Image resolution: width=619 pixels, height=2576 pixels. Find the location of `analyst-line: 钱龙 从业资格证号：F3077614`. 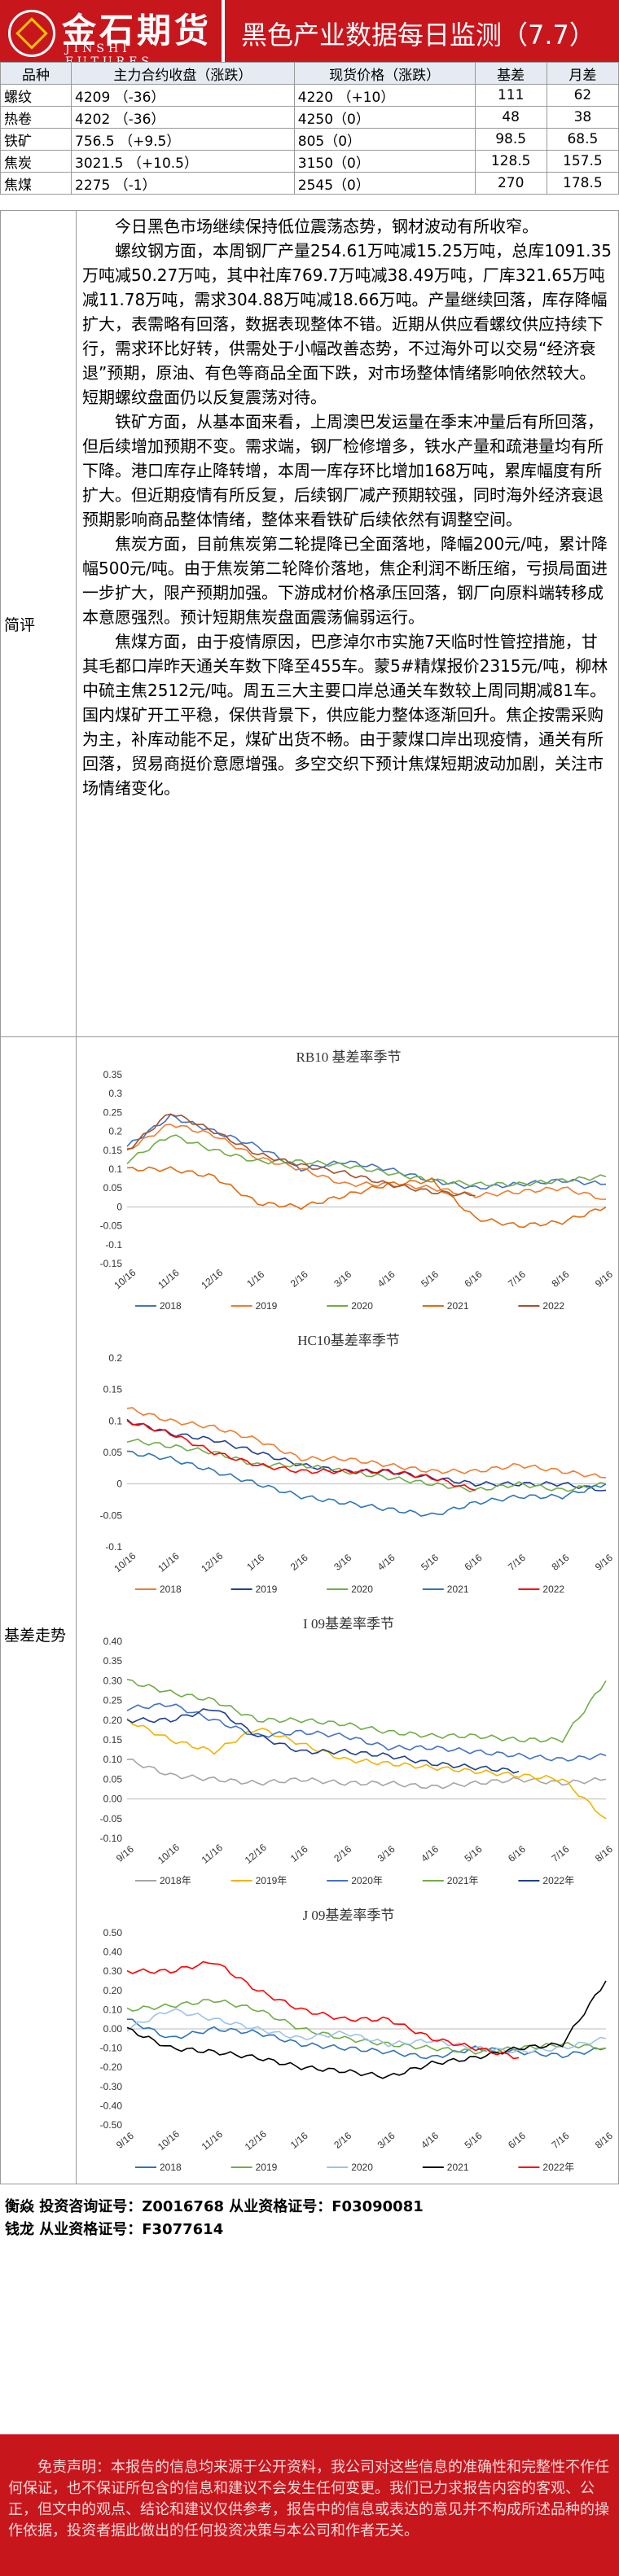

analyst-line: 钱龙 从业资格证号：F3077614 is located at coordinates (114, 2229).